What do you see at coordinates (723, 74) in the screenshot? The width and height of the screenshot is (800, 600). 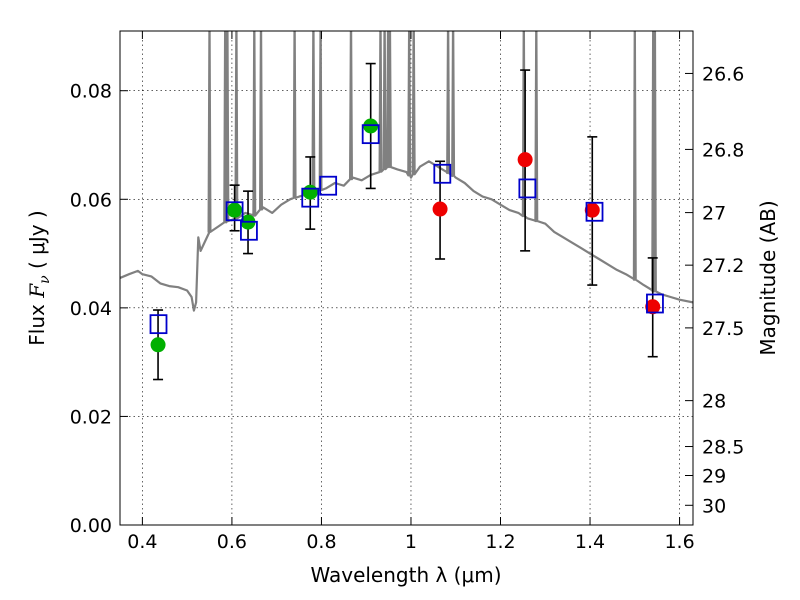 I see `y2-tick-label: 26.6` at bounding box center [723, 74].